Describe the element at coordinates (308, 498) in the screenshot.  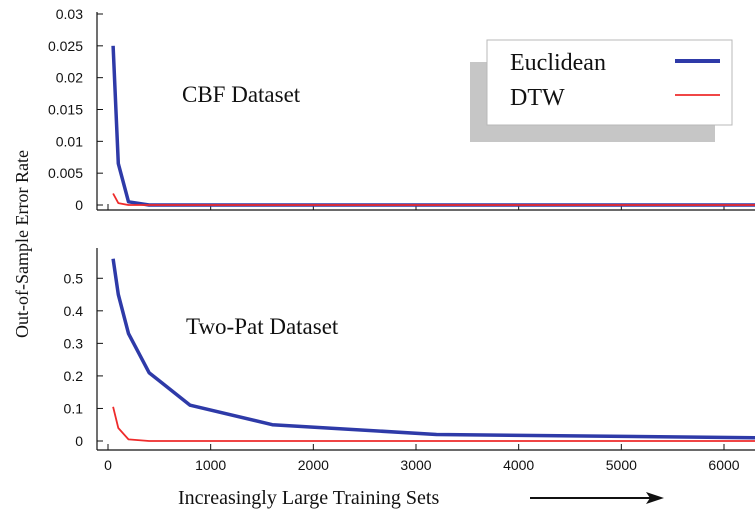
I see `x-axis-label: Increasingly Large Training Sets` at that location.